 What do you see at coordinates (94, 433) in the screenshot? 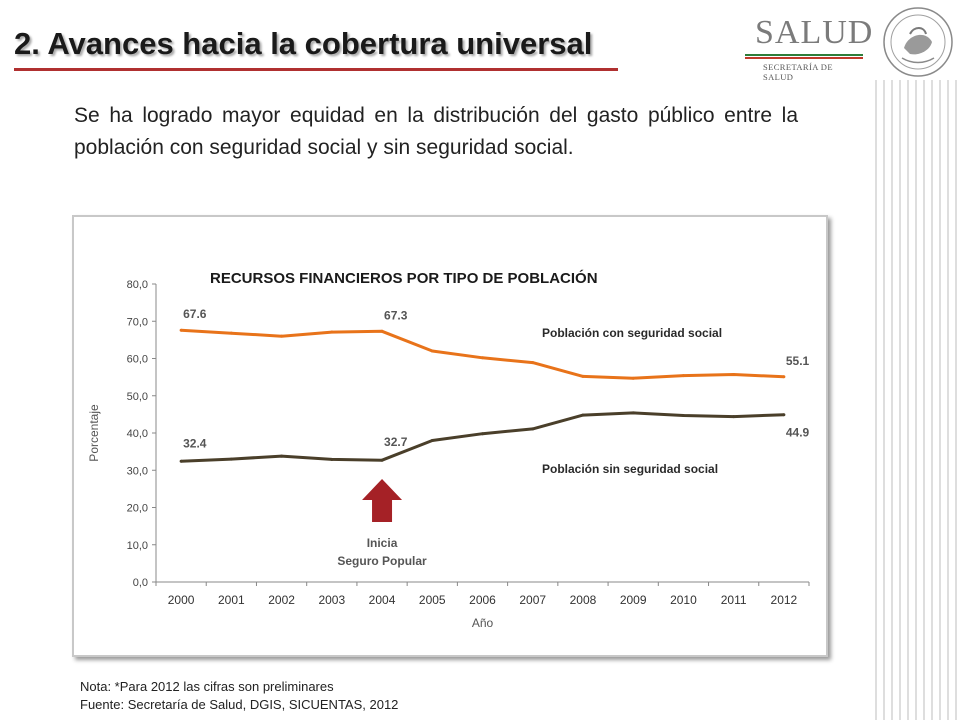
I see `y-axis-title: Porcentaje` at bounding box center [94, 433].